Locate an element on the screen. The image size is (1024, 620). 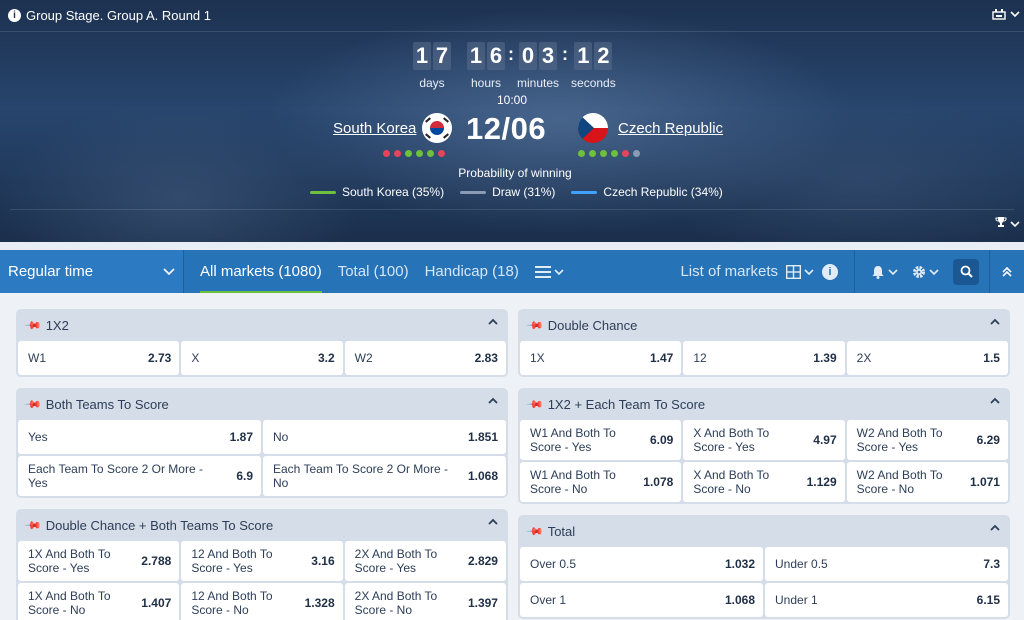
home-form-dots is located at coordinates (414, 153).